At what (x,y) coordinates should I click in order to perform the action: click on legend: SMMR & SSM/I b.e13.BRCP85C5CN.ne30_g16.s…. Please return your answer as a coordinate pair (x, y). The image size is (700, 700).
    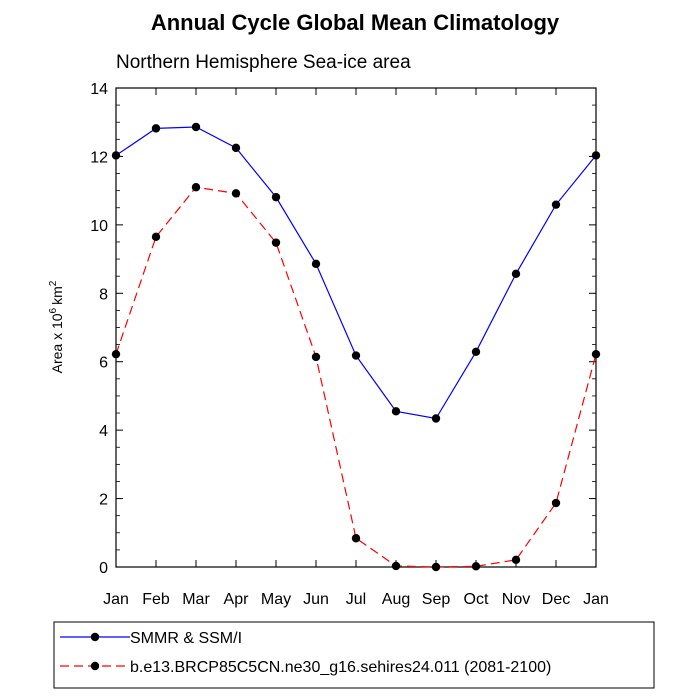
    Looking at the image, I should click on (354, 655).